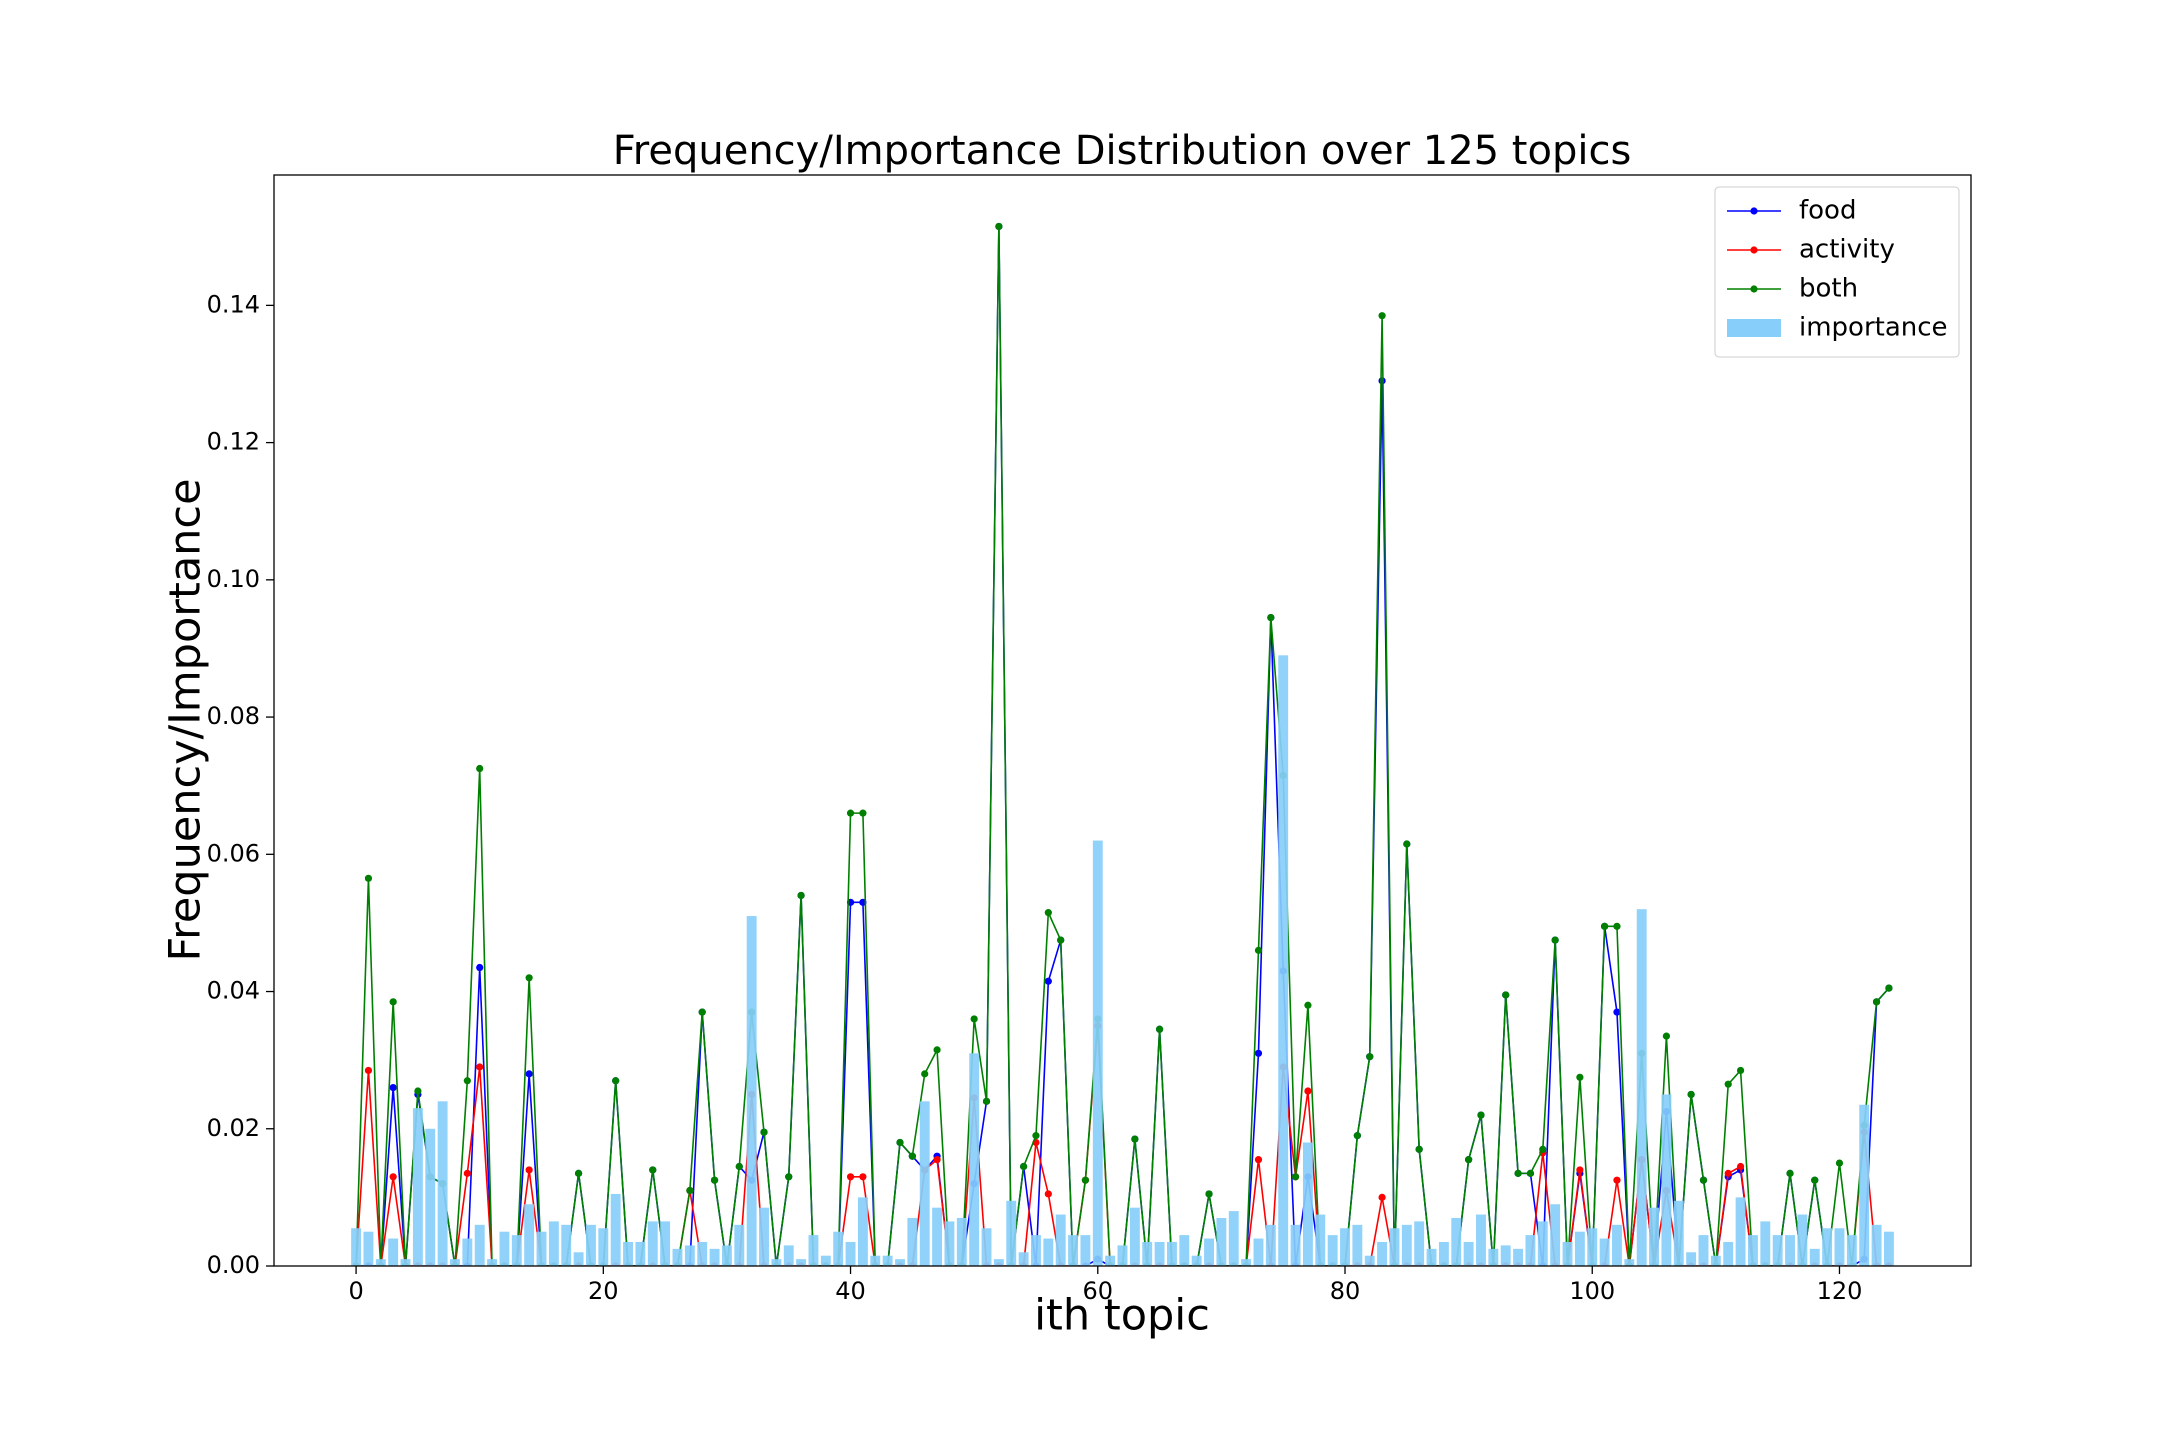 This screenshot has width=2160, height=1440. I want to click on legend-label: activity, so click(1847, 250).